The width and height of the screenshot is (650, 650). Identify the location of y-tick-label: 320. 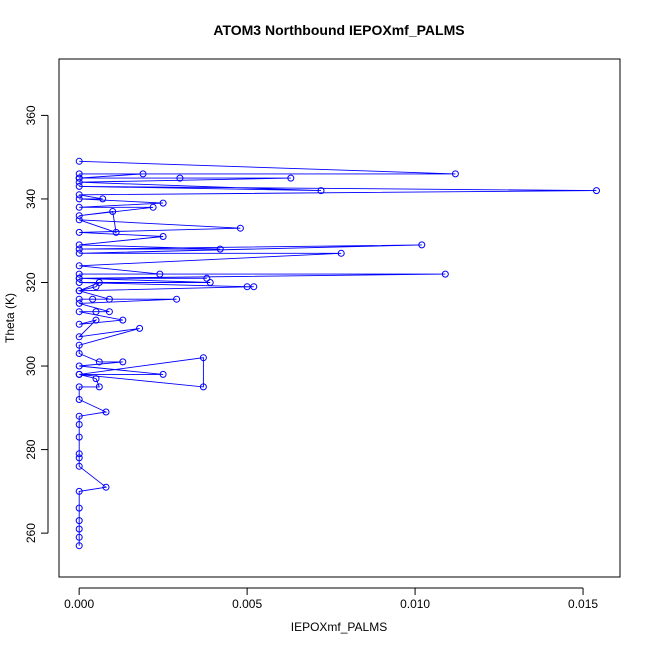
(31, 282).